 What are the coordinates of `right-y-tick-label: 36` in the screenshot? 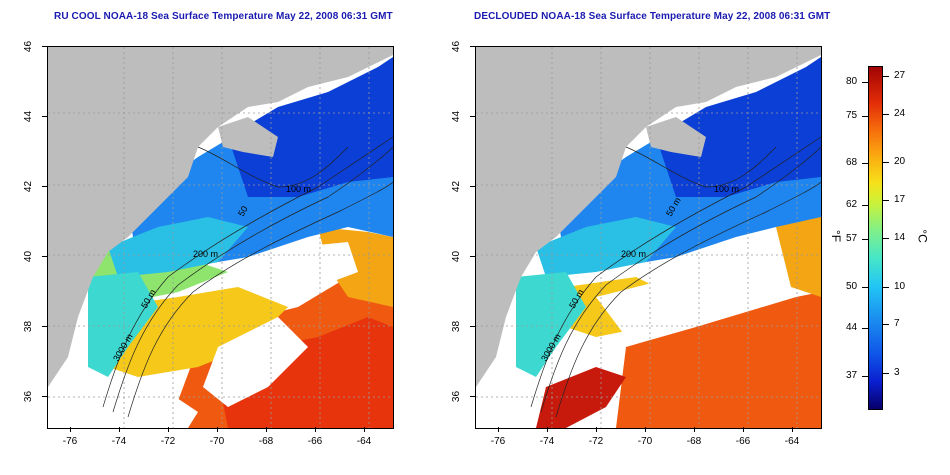 It's located at (457, 396).